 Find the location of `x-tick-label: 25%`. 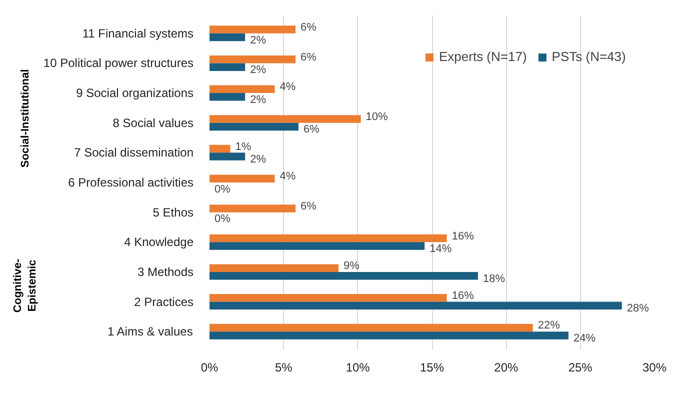

x-tick-label: 25% is located at coordinates (580, 367).